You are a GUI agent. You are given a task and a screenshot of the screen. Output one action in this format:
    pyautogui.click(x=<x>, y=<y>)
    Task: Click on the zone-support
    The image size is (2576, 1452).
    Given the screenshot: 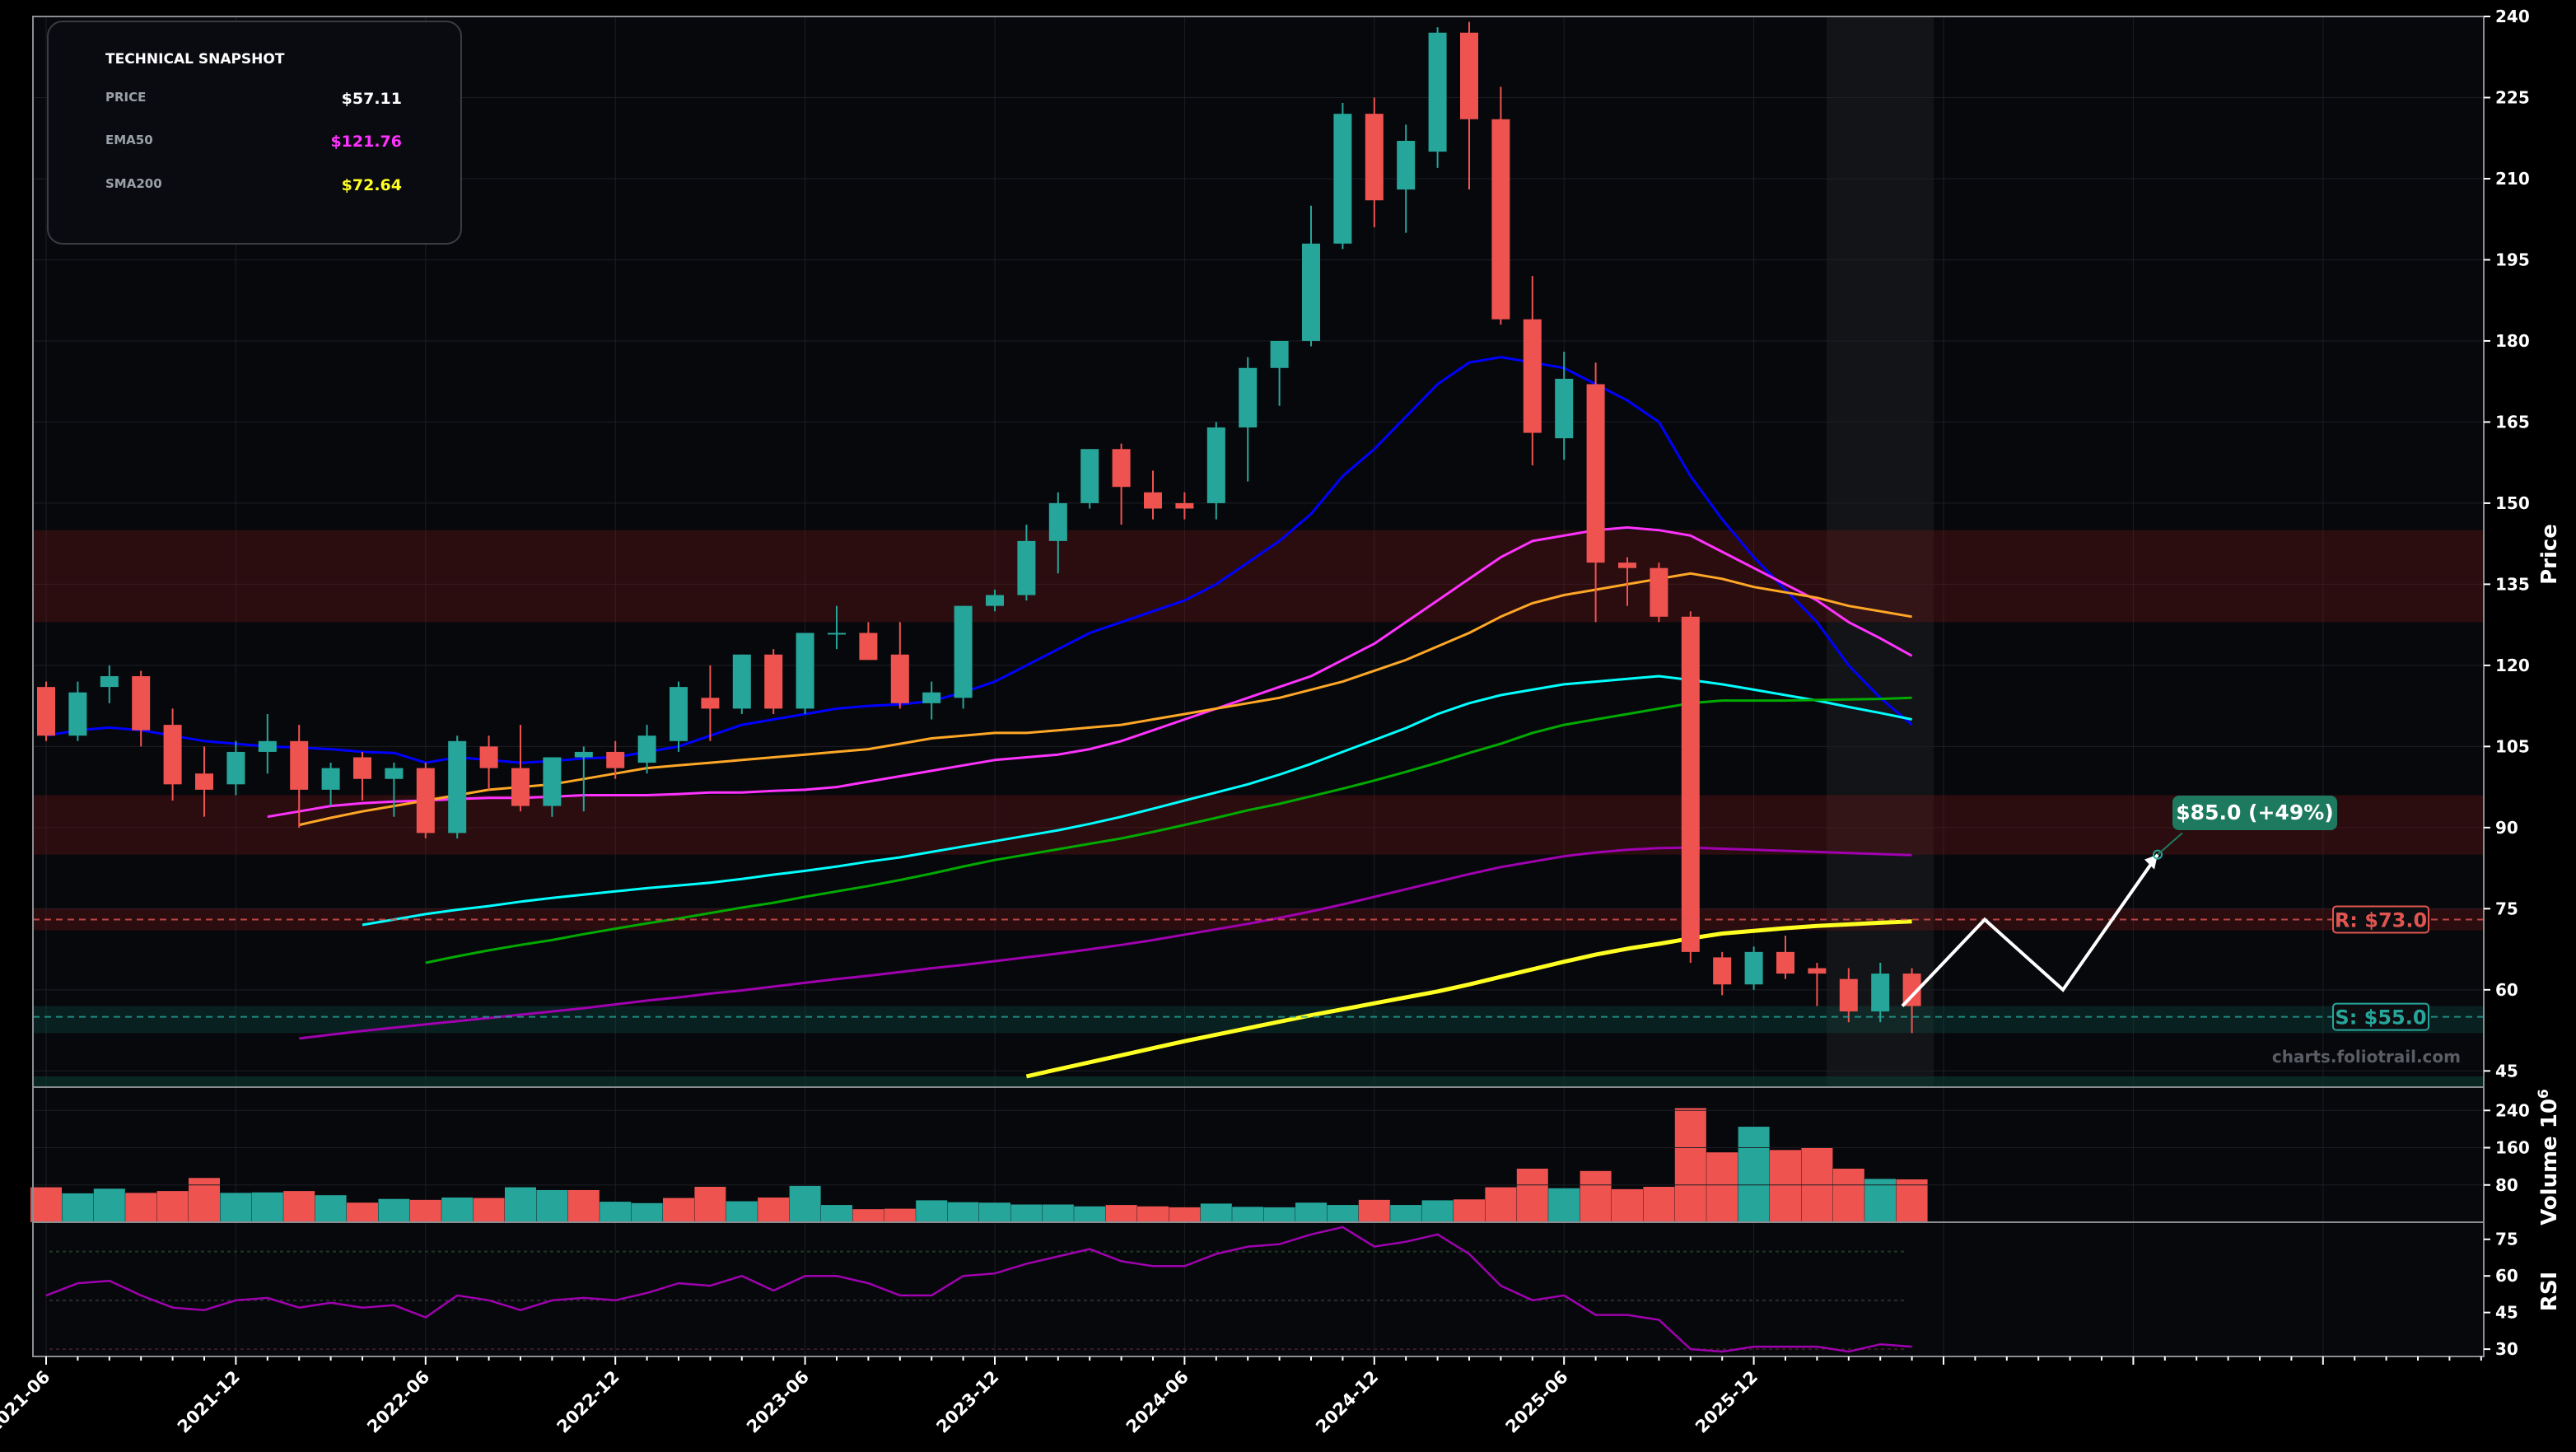 What is the action you would take?
    pyautogui.click(x=1258, y=1020)
    